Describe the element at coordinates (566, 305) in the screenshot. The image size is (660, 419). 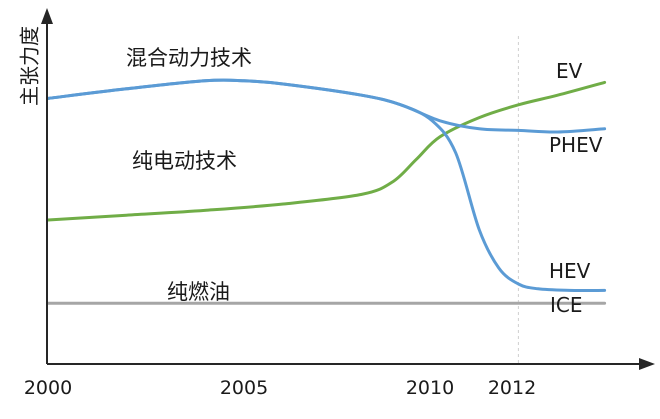
I see `series-label-ice: ICE` at that location.